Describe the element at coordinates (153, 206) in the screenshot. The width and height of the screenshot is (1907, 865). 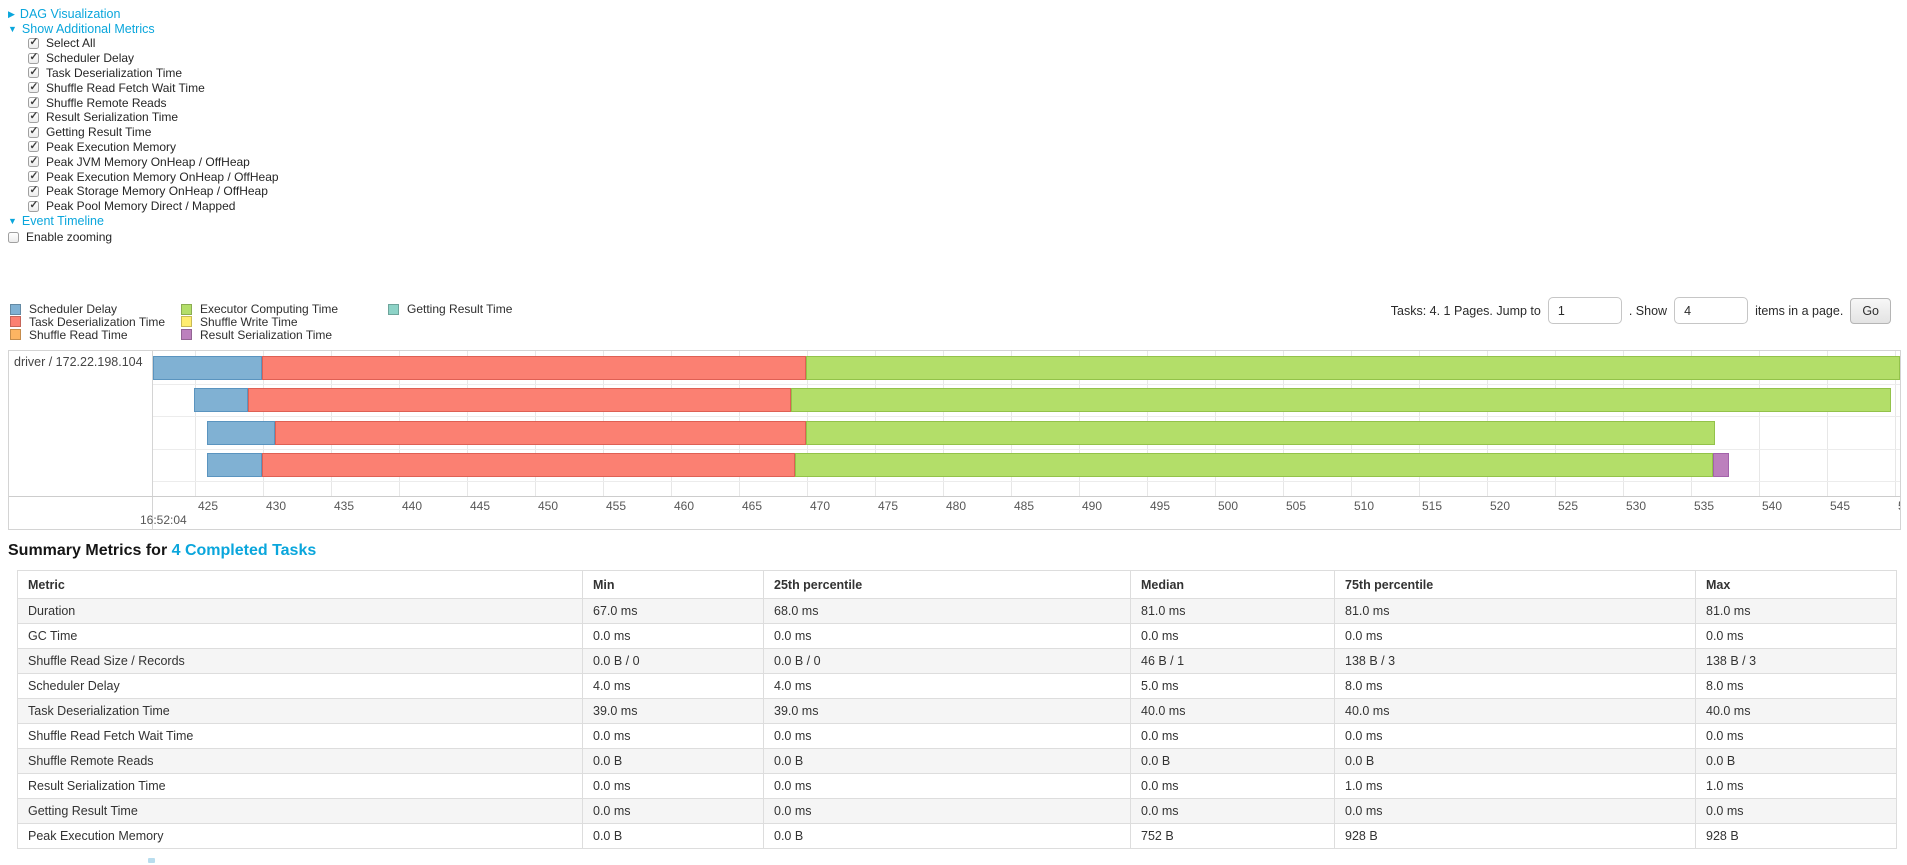
I see `metric-checkbox-item: Peak Pool Memory Direct / Mapped` at that location.